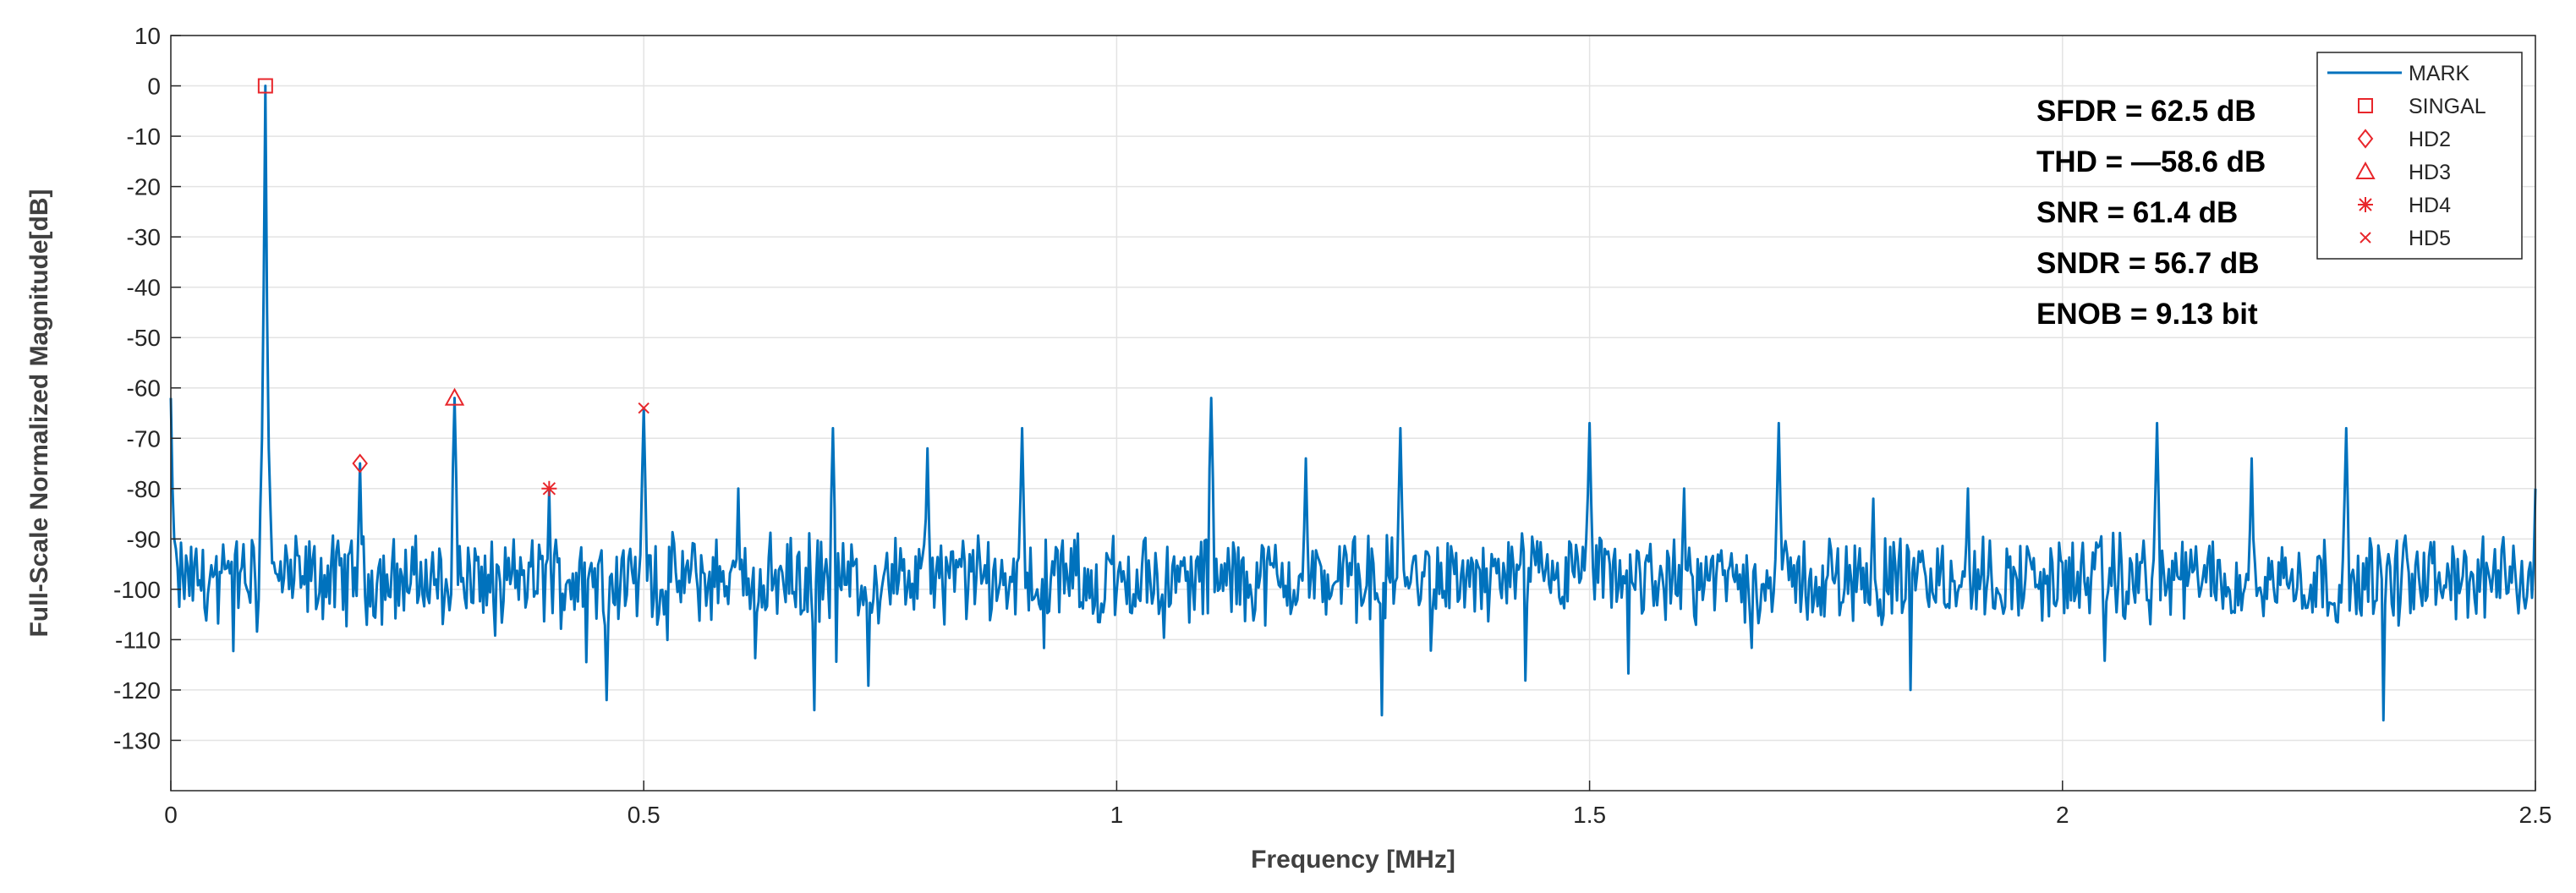  What do you see at coordinates (2151, 161) in the screenshot?
I see `metric-thd: THD = —58.6 dB` at bounding box center [2151, 161].